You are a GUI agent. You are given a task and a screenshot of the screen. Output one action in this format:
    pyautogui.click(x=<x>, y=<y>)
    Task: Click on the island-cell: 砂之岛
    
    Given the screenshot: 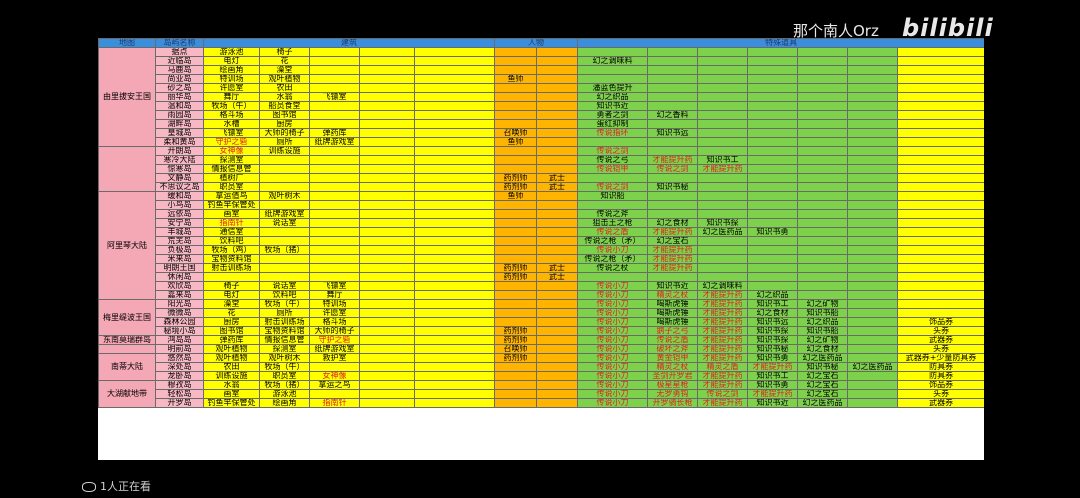 What is the action you would take?
    pyautogui.click(x=179, y=88)
    